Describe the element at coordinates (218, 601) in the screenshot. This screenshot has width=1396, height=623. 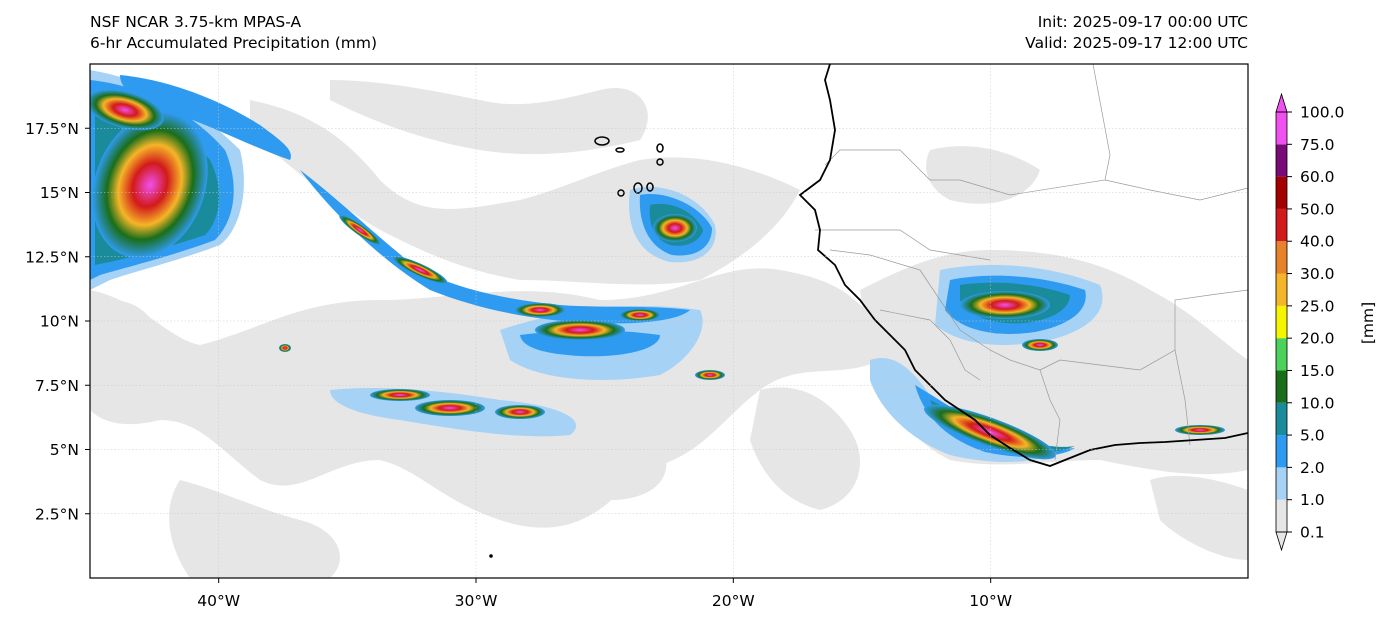
I see `lon-tick-label: 40°W` at that location.